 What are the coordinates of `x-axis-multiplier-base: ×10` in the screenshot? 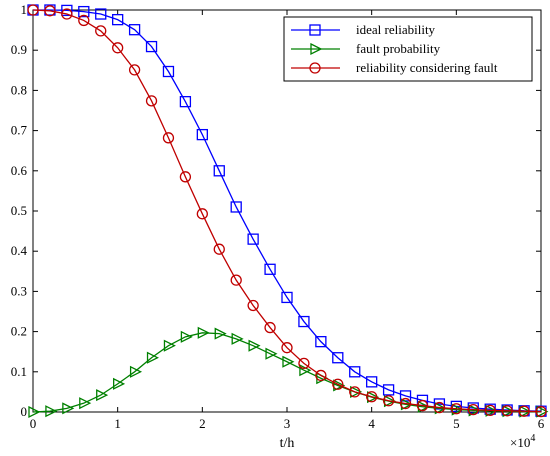 It's located at (520, 442).